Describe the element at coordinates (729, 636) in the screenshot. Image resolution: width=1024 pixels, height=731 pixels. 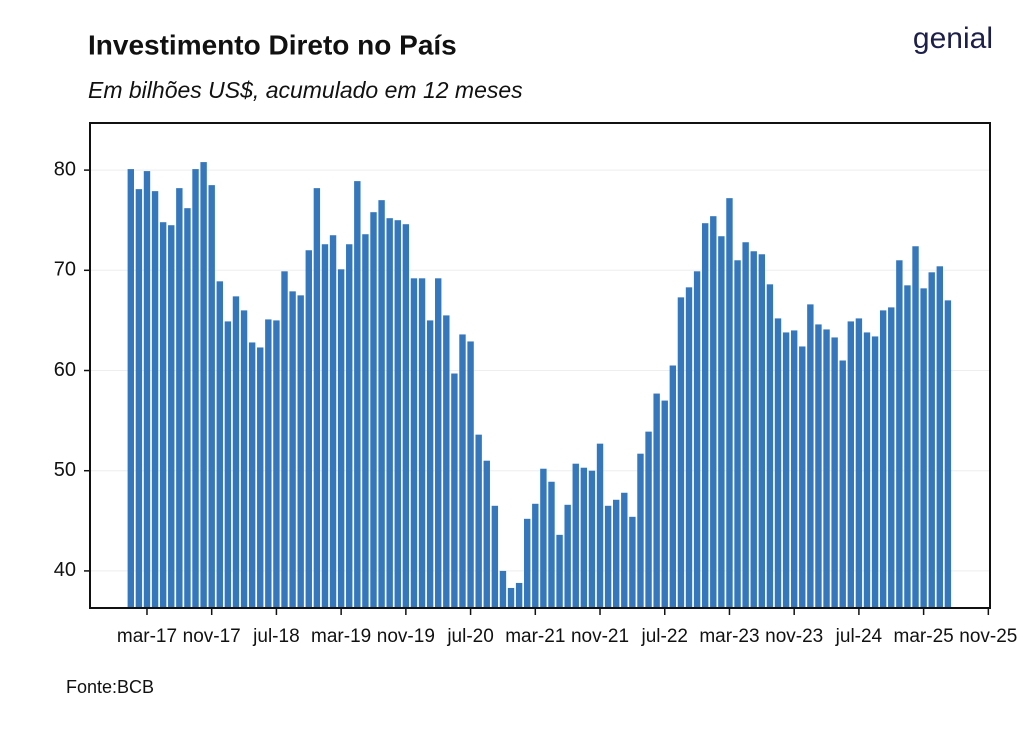
I see `x-tick-label: mar-23` at that location.